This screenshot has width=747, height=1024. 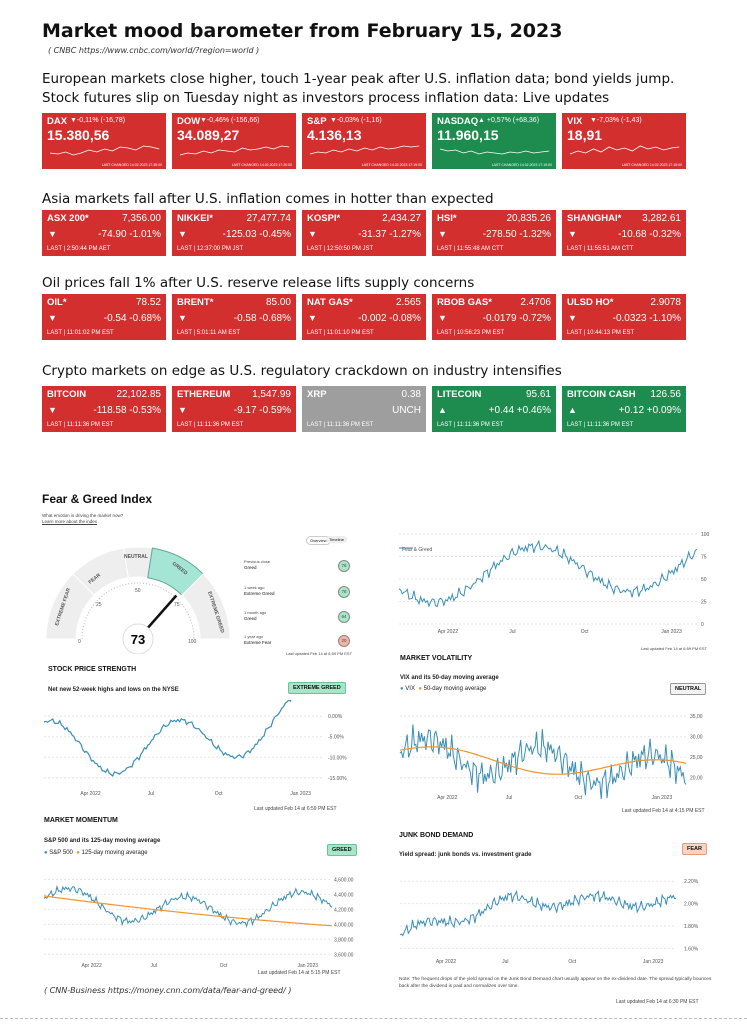 I want to click on y-tick-label: 75, so click(x=704, y=558).